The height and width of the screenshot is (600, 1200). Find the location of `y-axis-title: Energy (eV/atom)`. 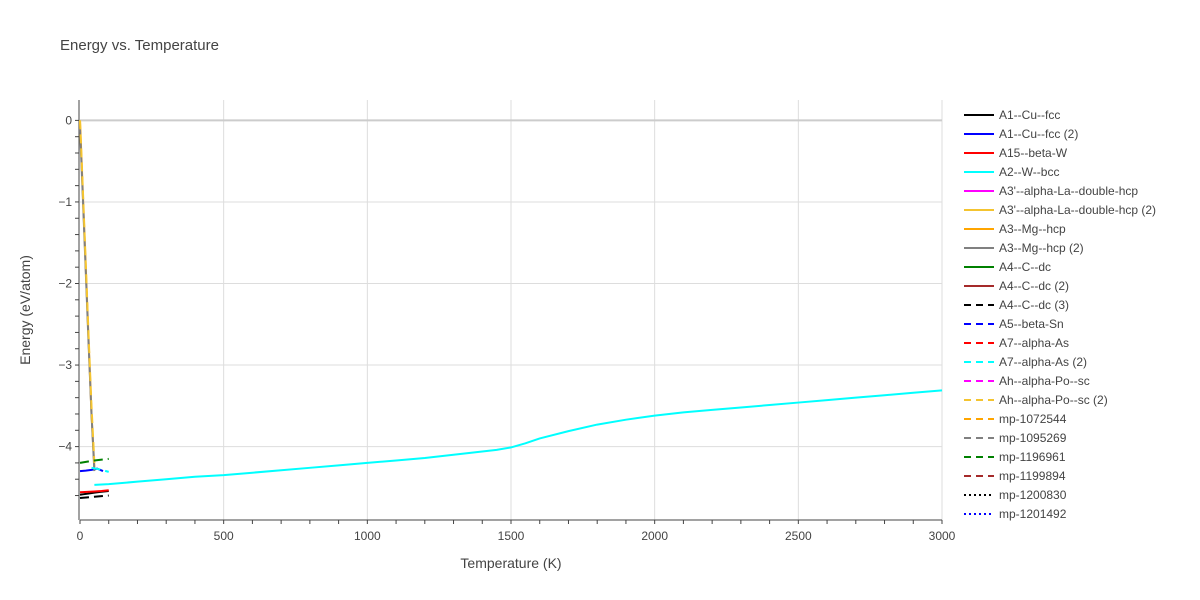

y-axis-title: Energy (eV/atom) is located at coordinates (25, 310).